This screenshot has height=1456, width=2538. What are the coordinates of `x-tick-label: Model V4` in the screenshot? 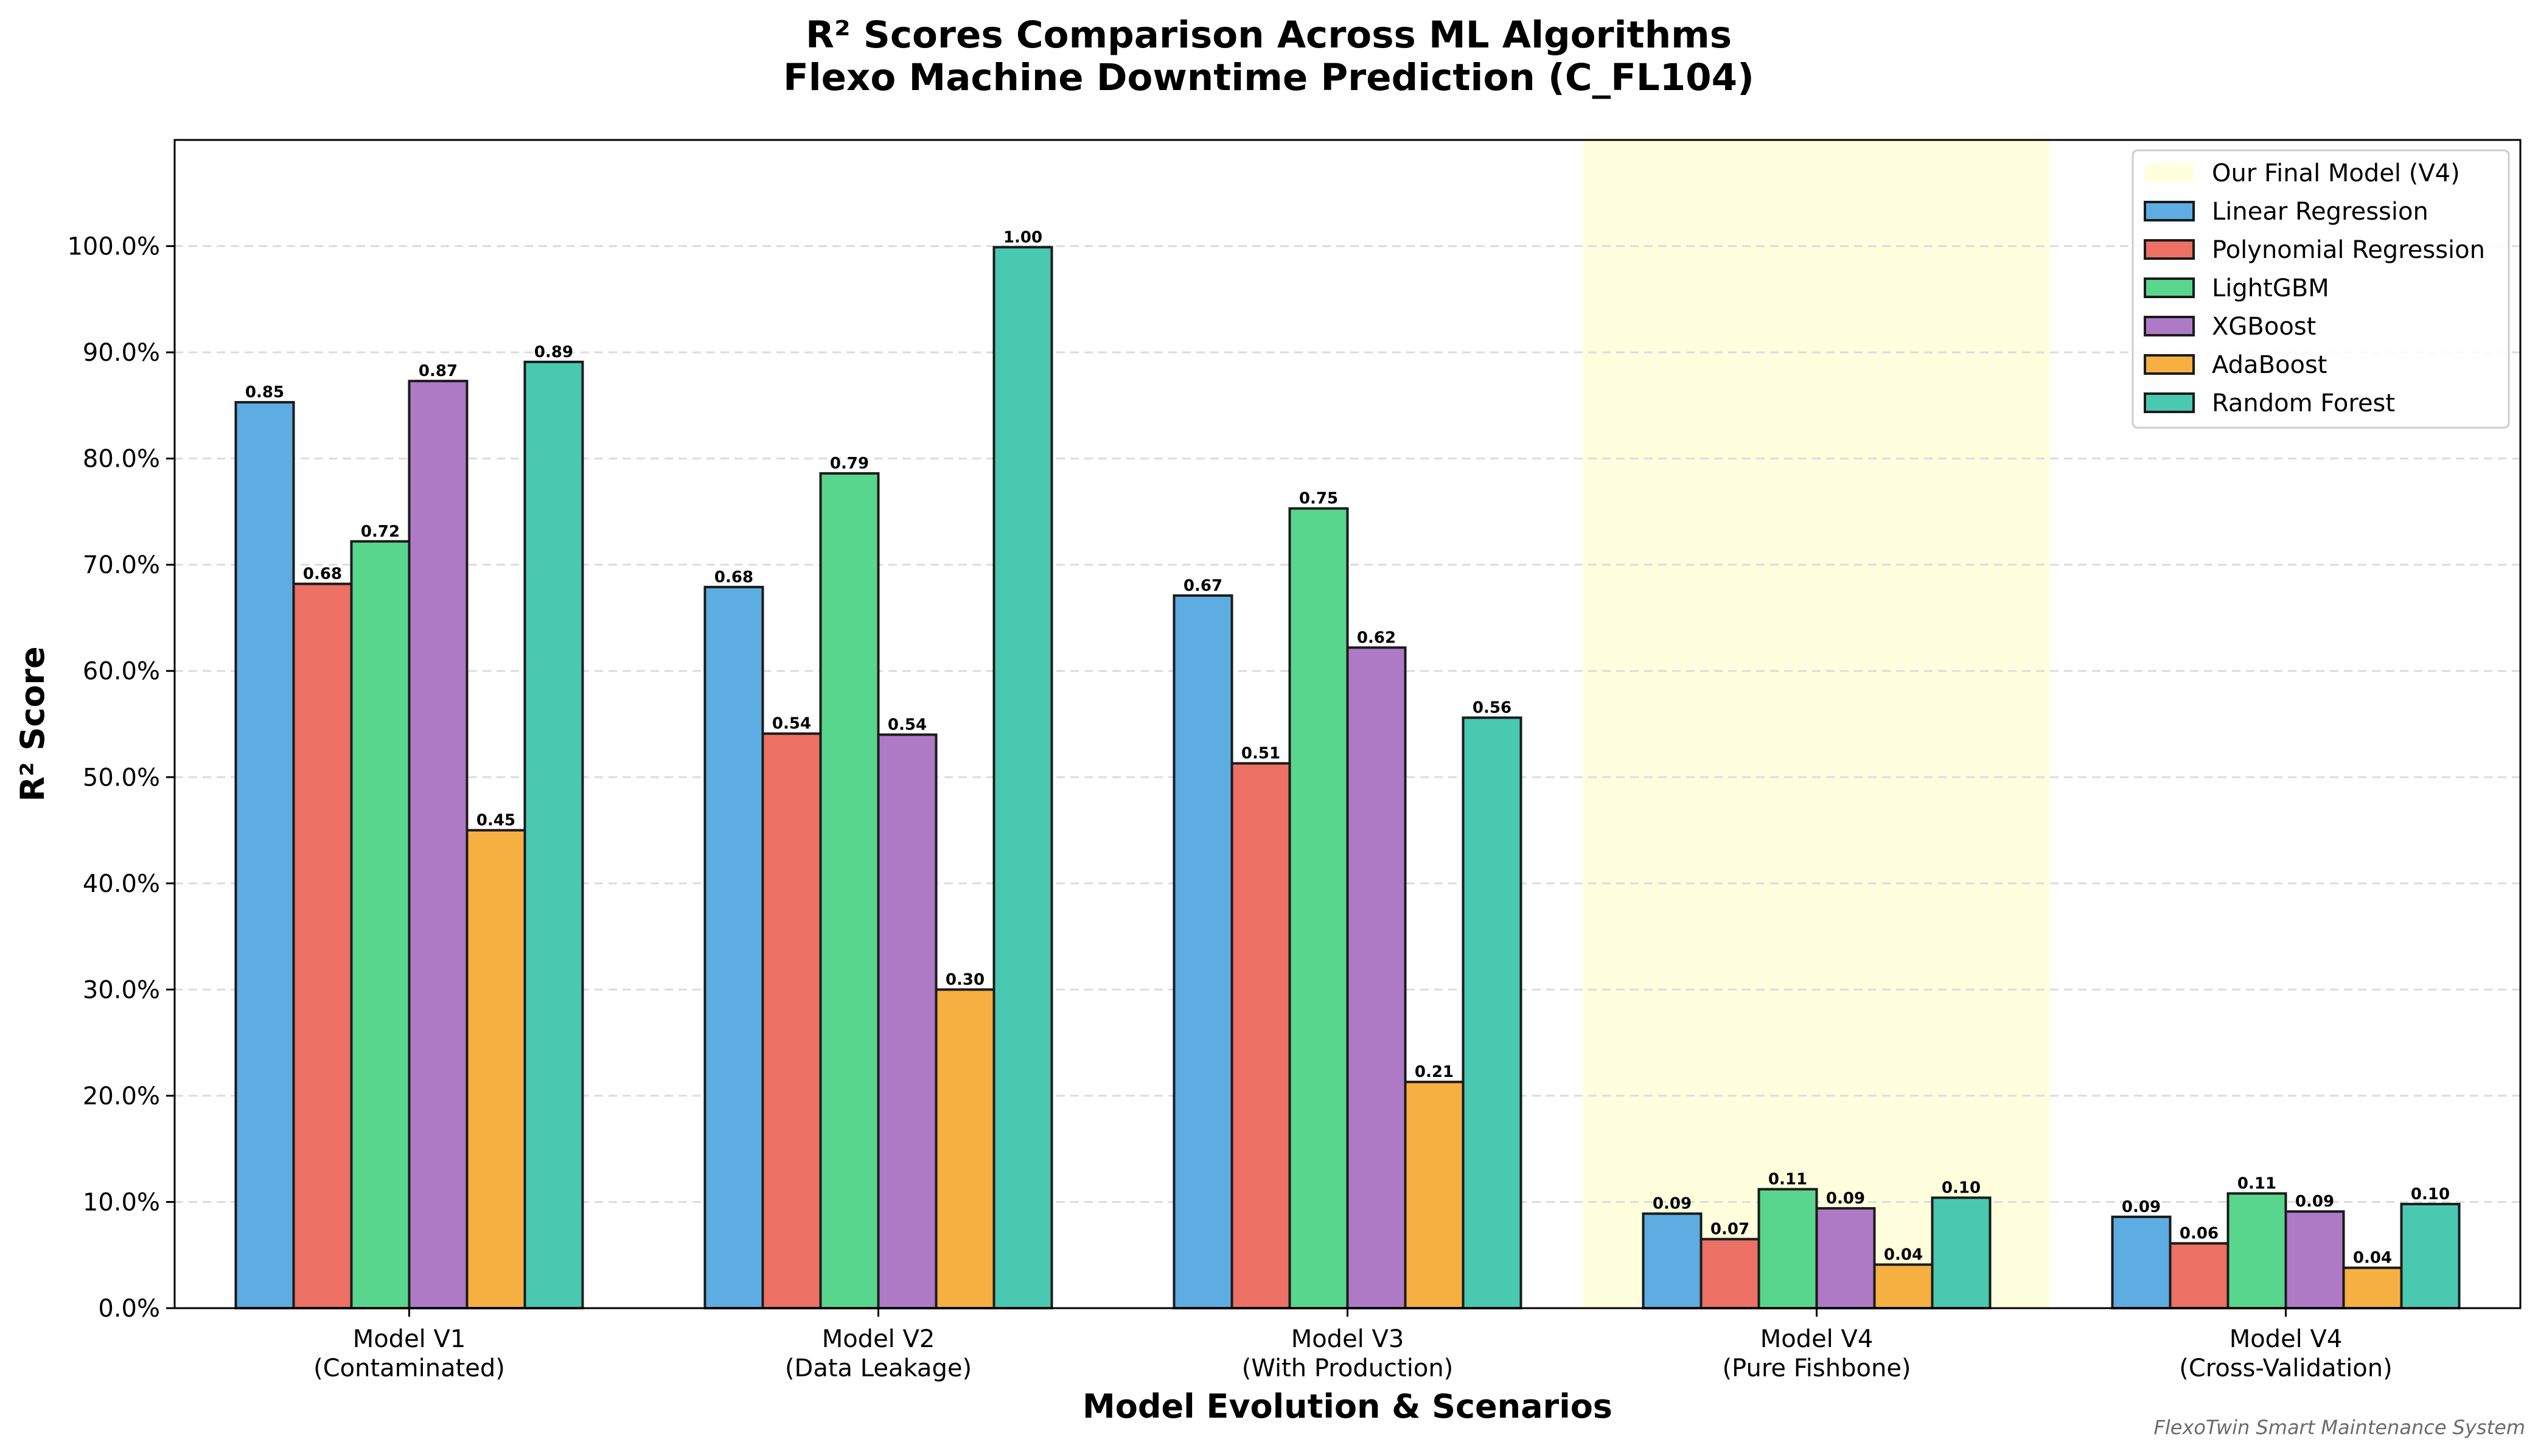 It's located at (2286, 1339).